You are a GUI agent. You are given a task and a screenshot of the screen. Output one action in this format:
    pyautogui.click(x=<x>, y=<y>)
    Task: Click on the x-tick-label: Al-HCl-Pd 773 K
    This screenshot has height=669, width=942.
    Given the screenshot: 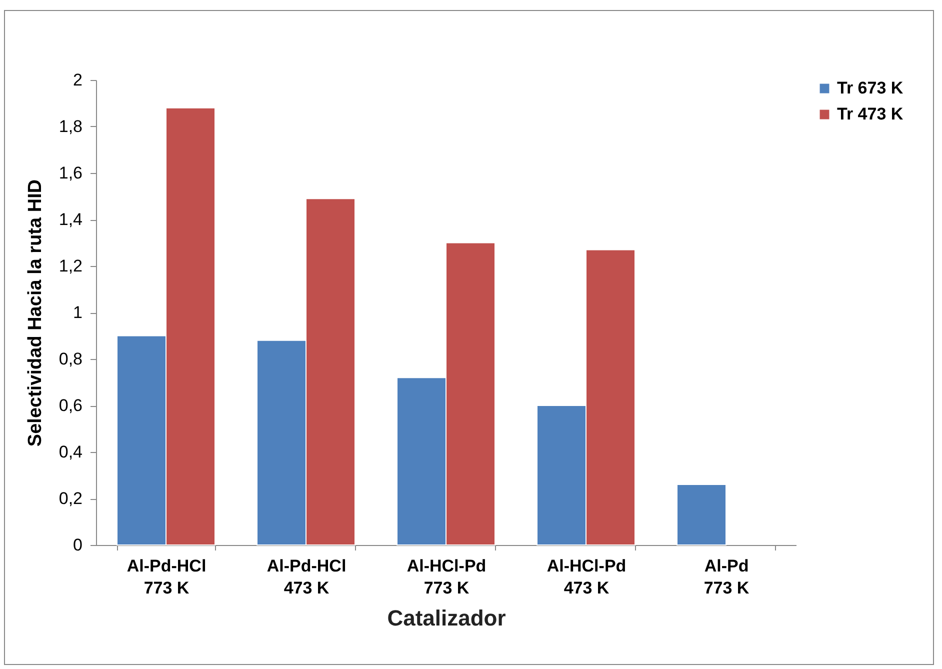 What is the action you would take?
    pyautogui.click(x=446, y=577)
    